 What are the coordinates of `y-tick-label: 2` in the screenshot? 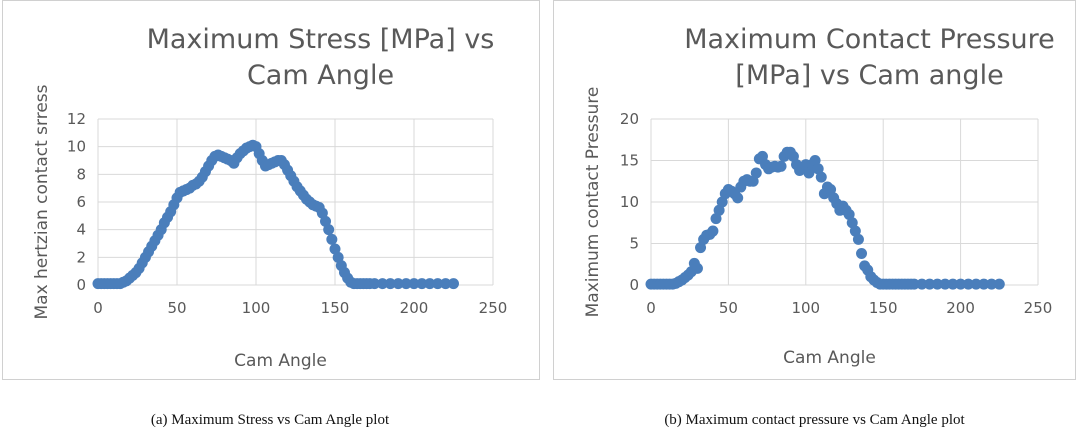 It's located at (81, 257).